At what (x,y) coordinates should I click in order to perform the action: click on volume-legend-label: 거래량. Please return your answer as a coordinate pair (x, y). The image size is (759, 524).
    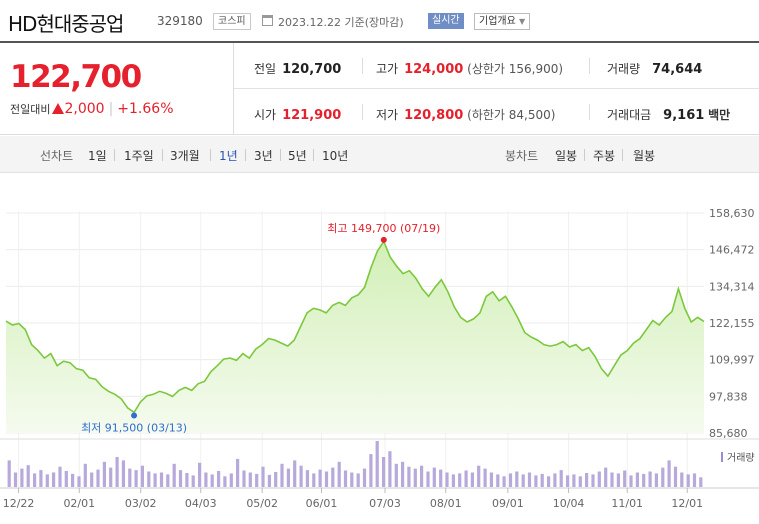
    Looking at the image, I should click on (741, 458).